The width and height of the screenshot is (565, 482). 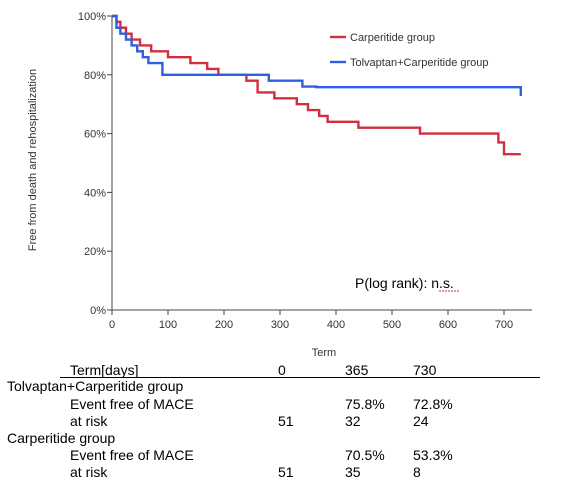 I want to click on x-tick-label: 600, so click(x=448, y=325).